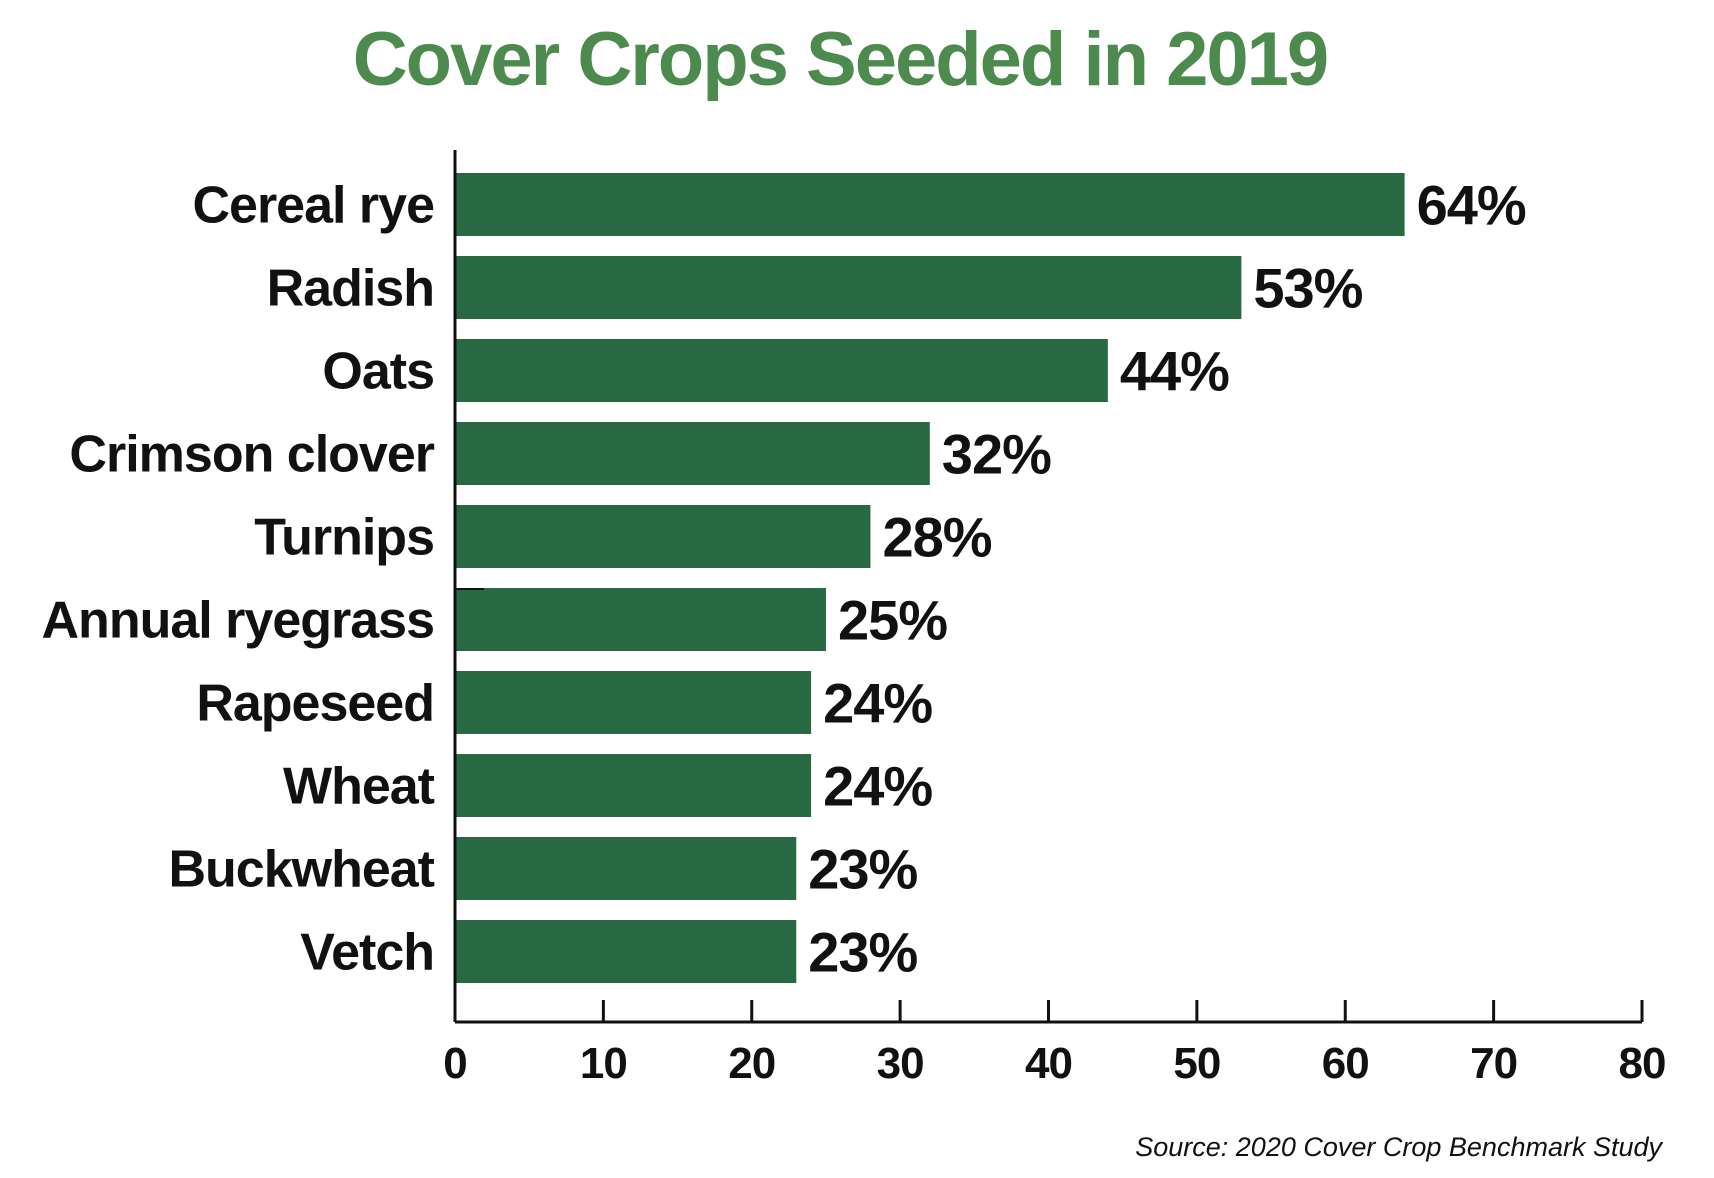 This screenshot has height=1178, width=1714. Describe the element at coordinates (359, 787) in the screenshot. I see `category-label: Wheat` at that location.